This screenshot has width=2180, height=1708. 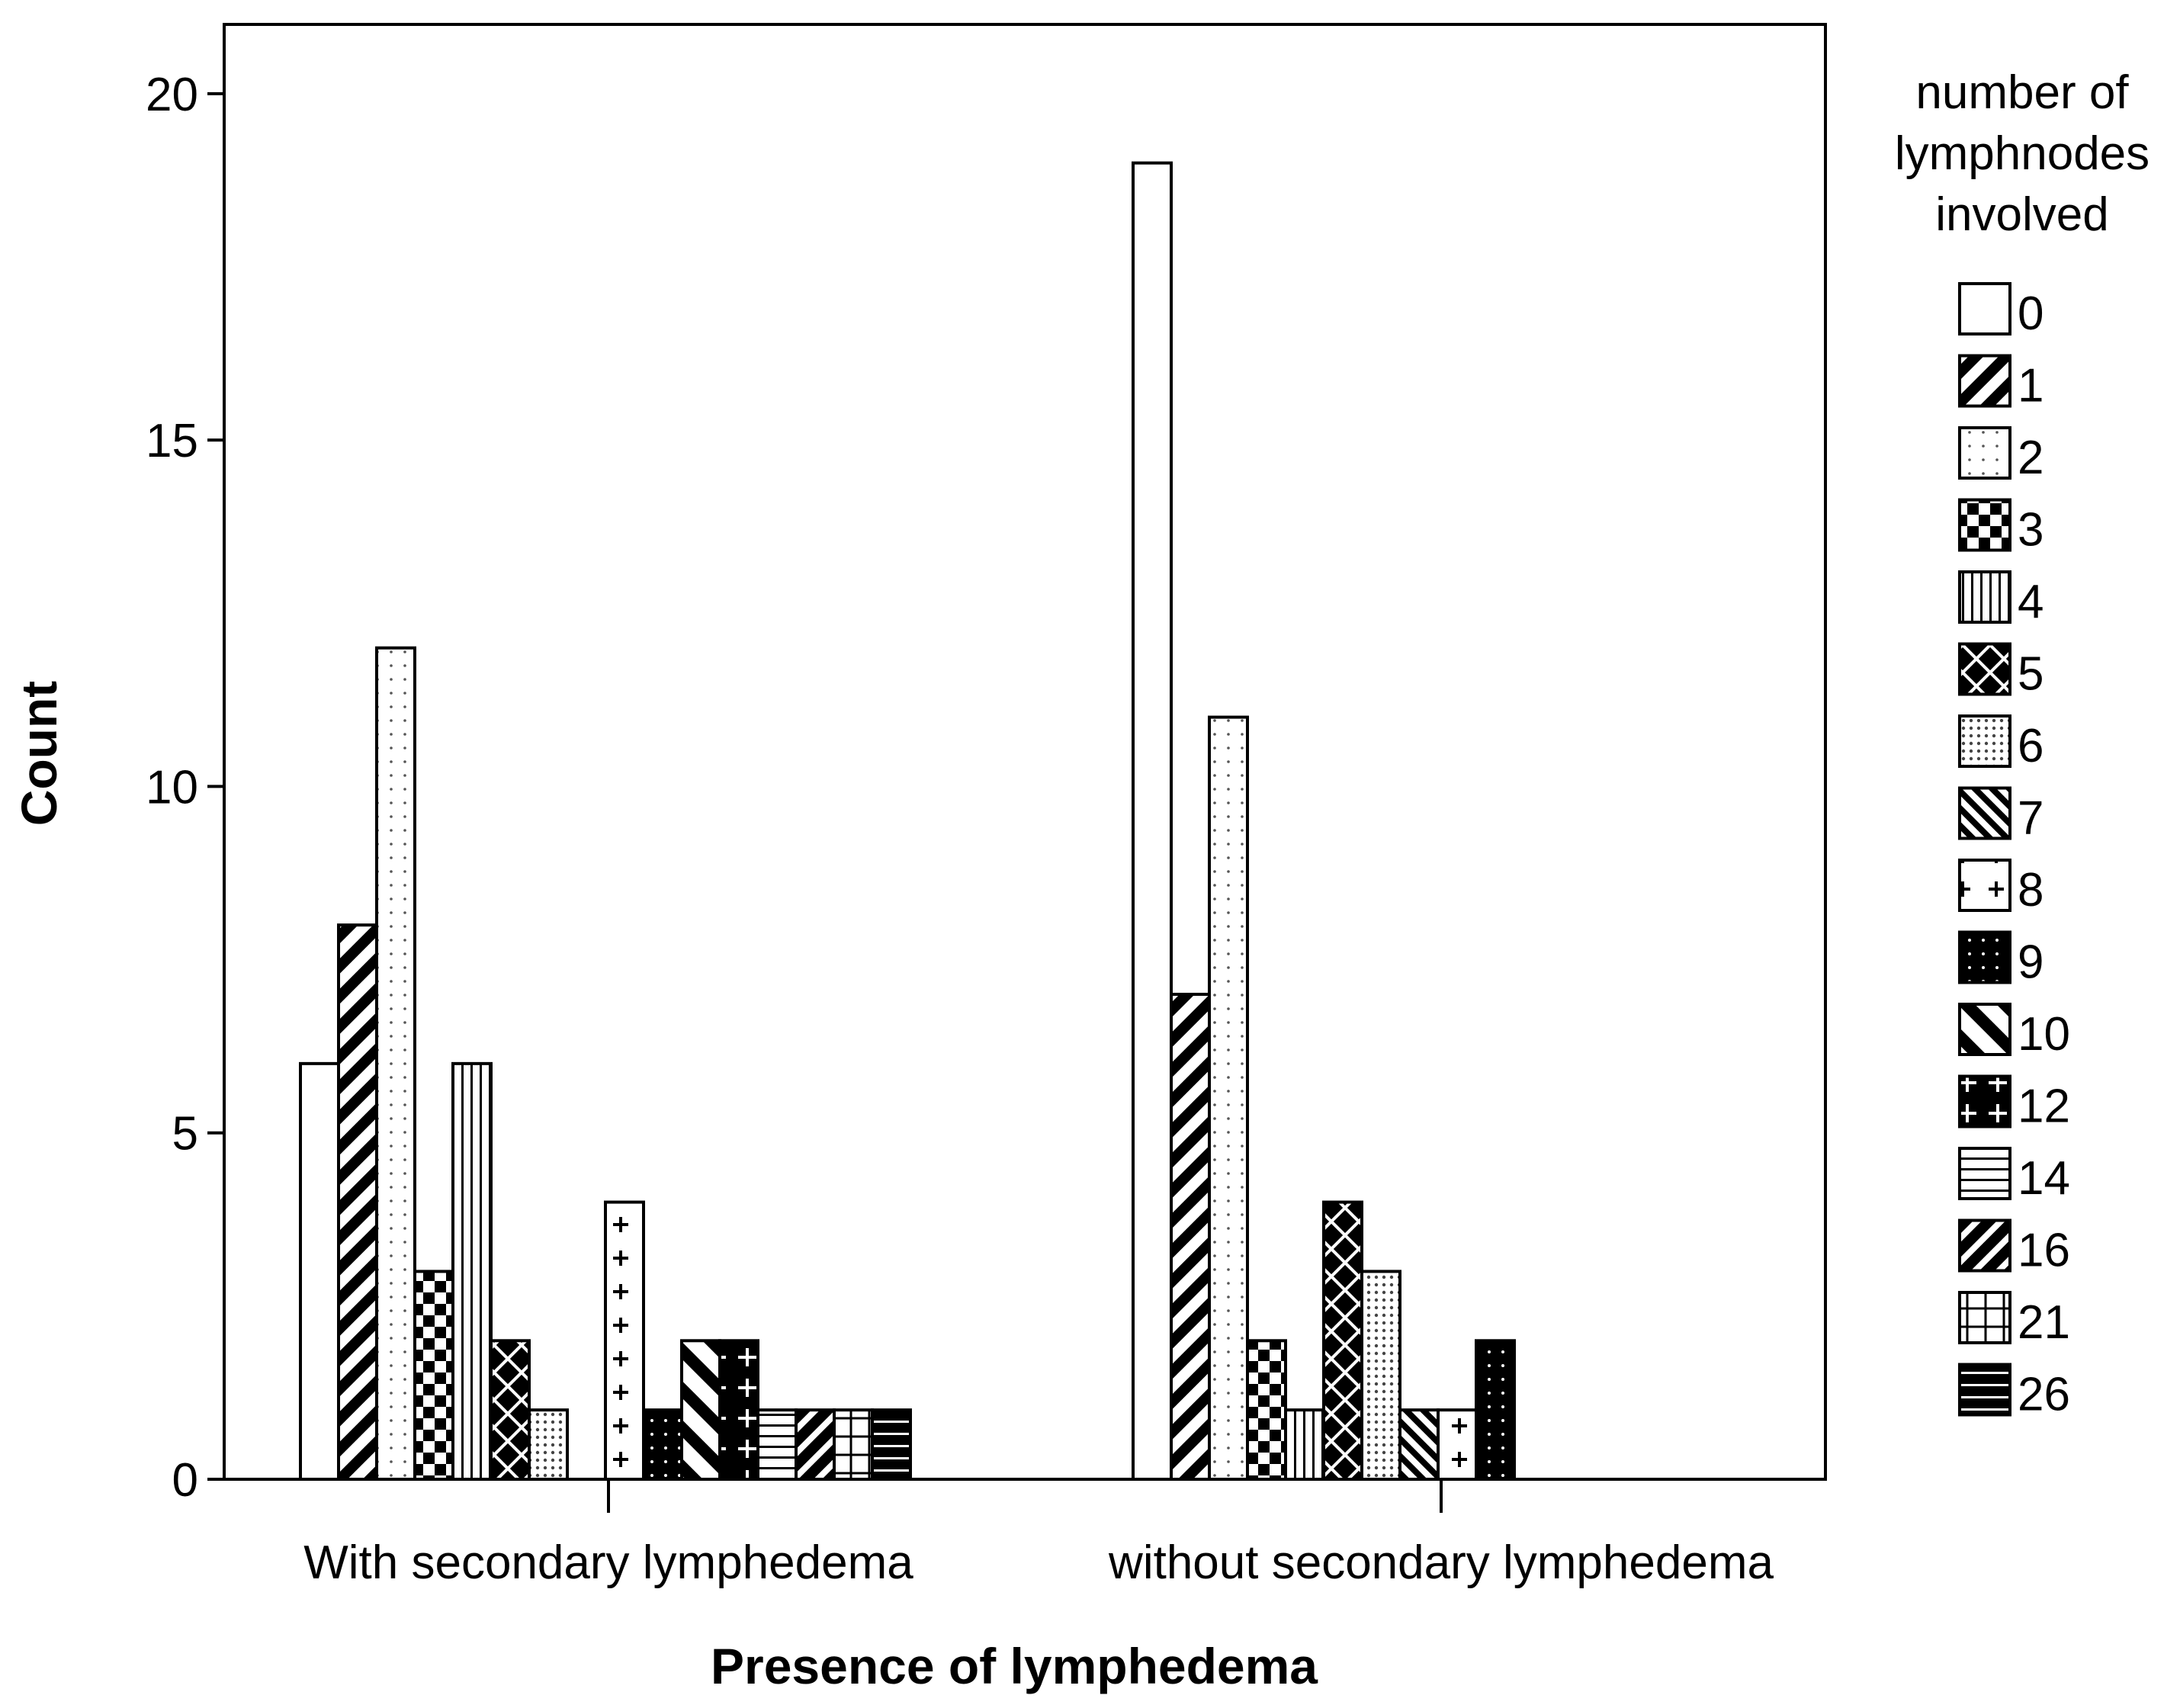 I want to click on bar-12-with, so click(x=738, y=1410).